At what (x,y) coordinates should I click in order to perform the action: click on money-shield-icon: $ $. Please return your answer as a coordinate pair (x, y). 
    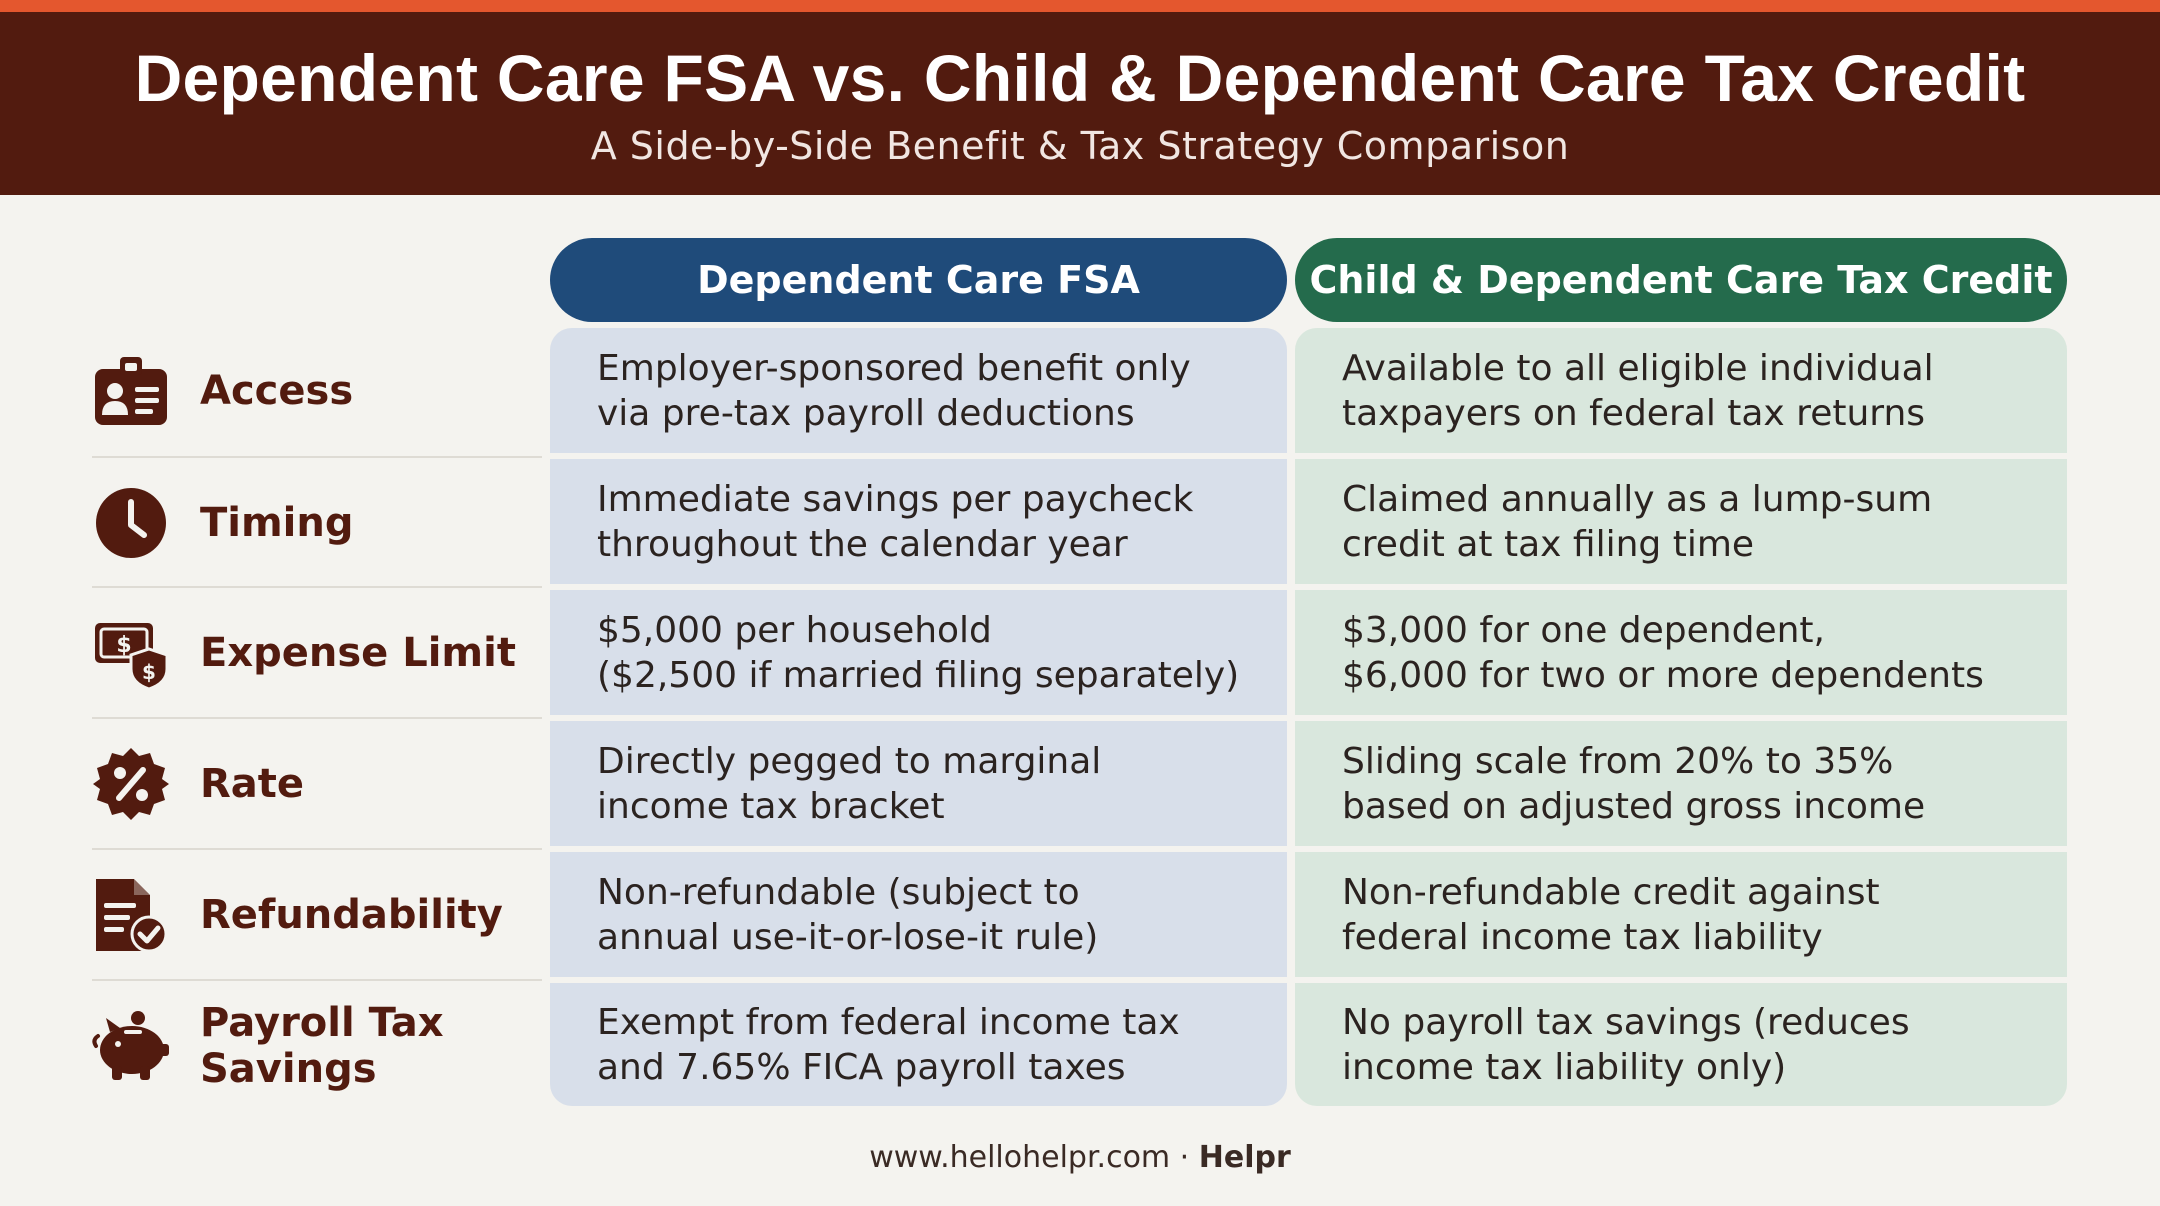
    Looking at the image, I should click on (131, 653).